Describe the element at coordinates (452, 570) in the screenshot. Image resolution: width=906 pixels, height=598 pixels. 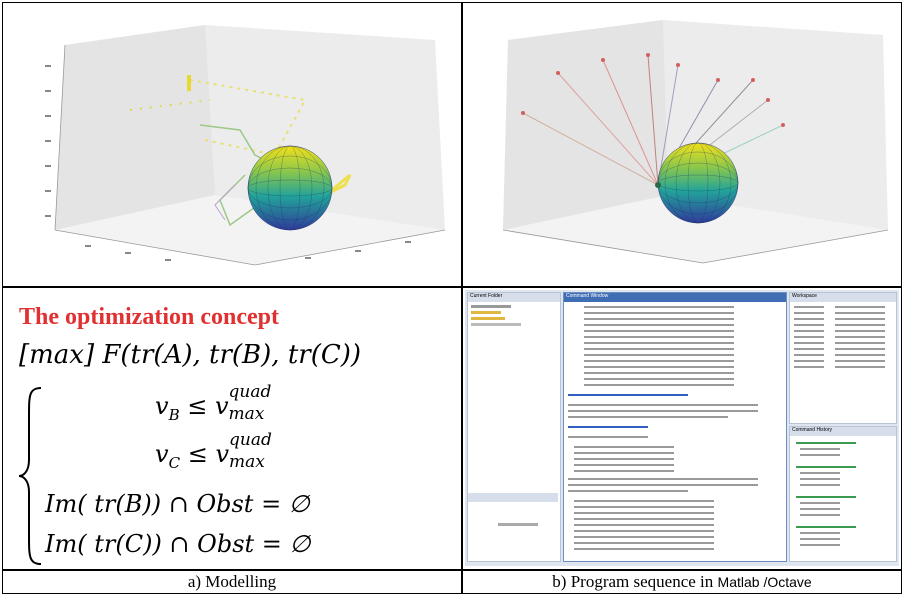
I see `row-divider-bottom` at that location.